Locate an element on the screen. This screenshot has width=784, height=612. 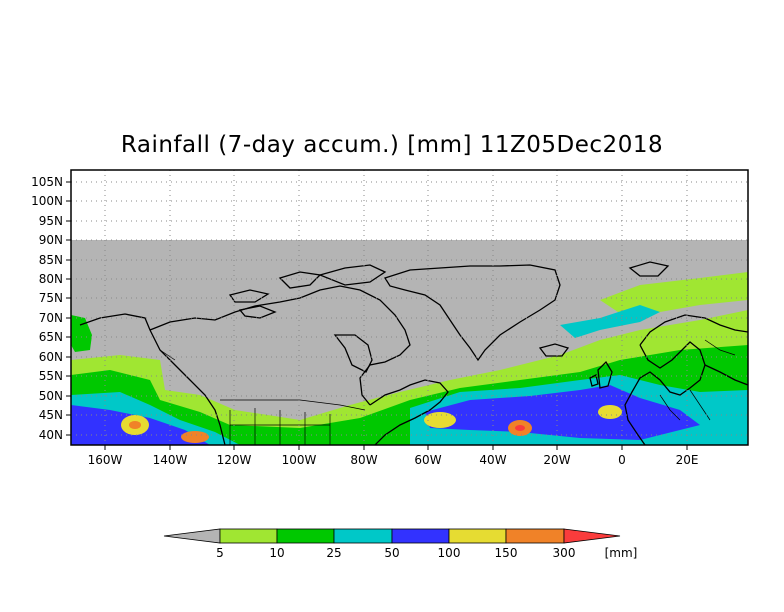
lat-label: 100N is located at coordinates (47, 201).